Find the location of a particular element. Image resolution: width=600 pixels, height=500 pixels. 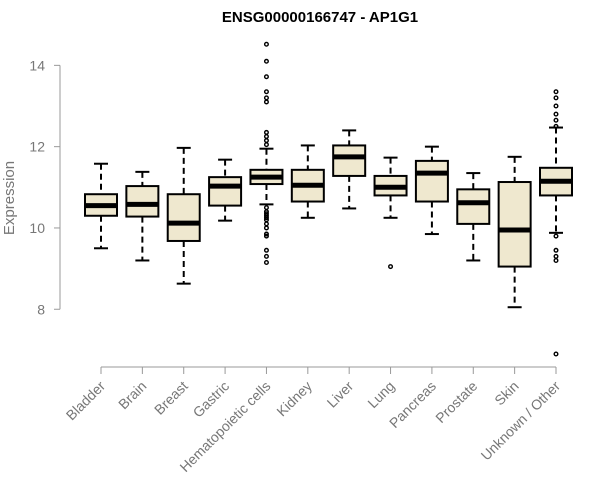

x-tick-label: Bladder is located at coordinates (86, 401).